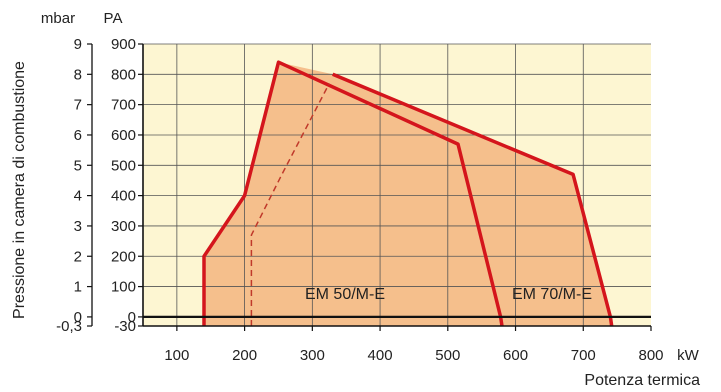 Image resolution: width=721 pixels, height=392 pixels. I want to click on mbar-tick-label-0: 9, so click(78, 44).